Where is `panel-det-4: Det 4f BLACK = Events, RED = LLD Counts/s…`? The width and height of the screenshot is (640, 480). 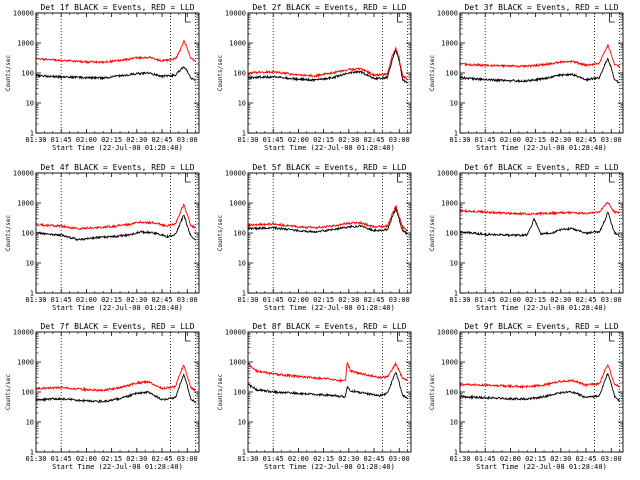
panel-det-4: Det 4f BLACK = Events, RED = LLD Counts/s… is located at coordinates (102, 237).